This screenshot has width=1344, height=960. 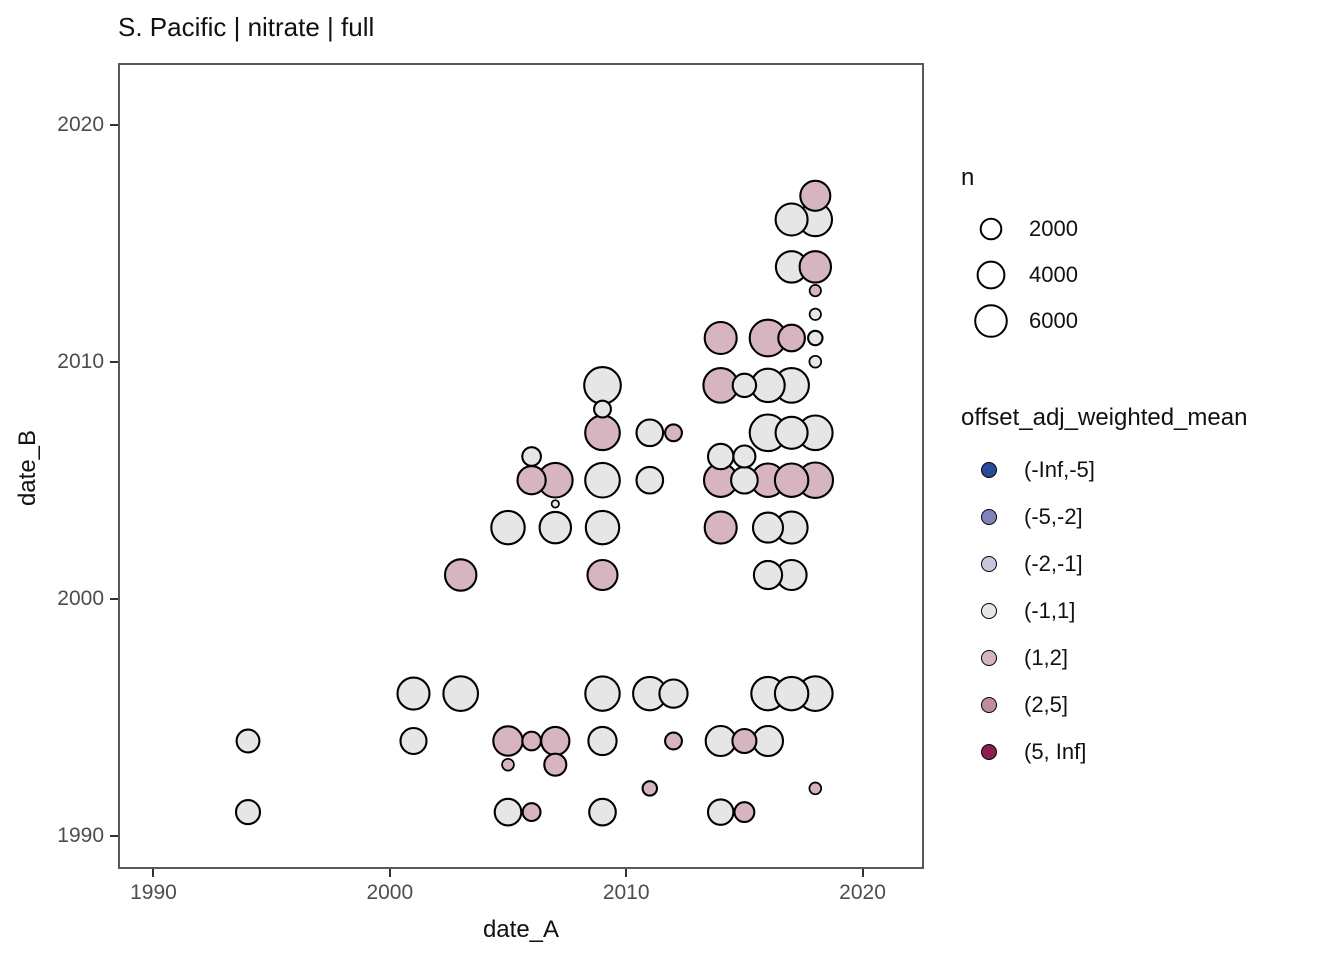 I want to click on chart-title: S. Pacific | nitrate | full, so click(x=246, y=27).